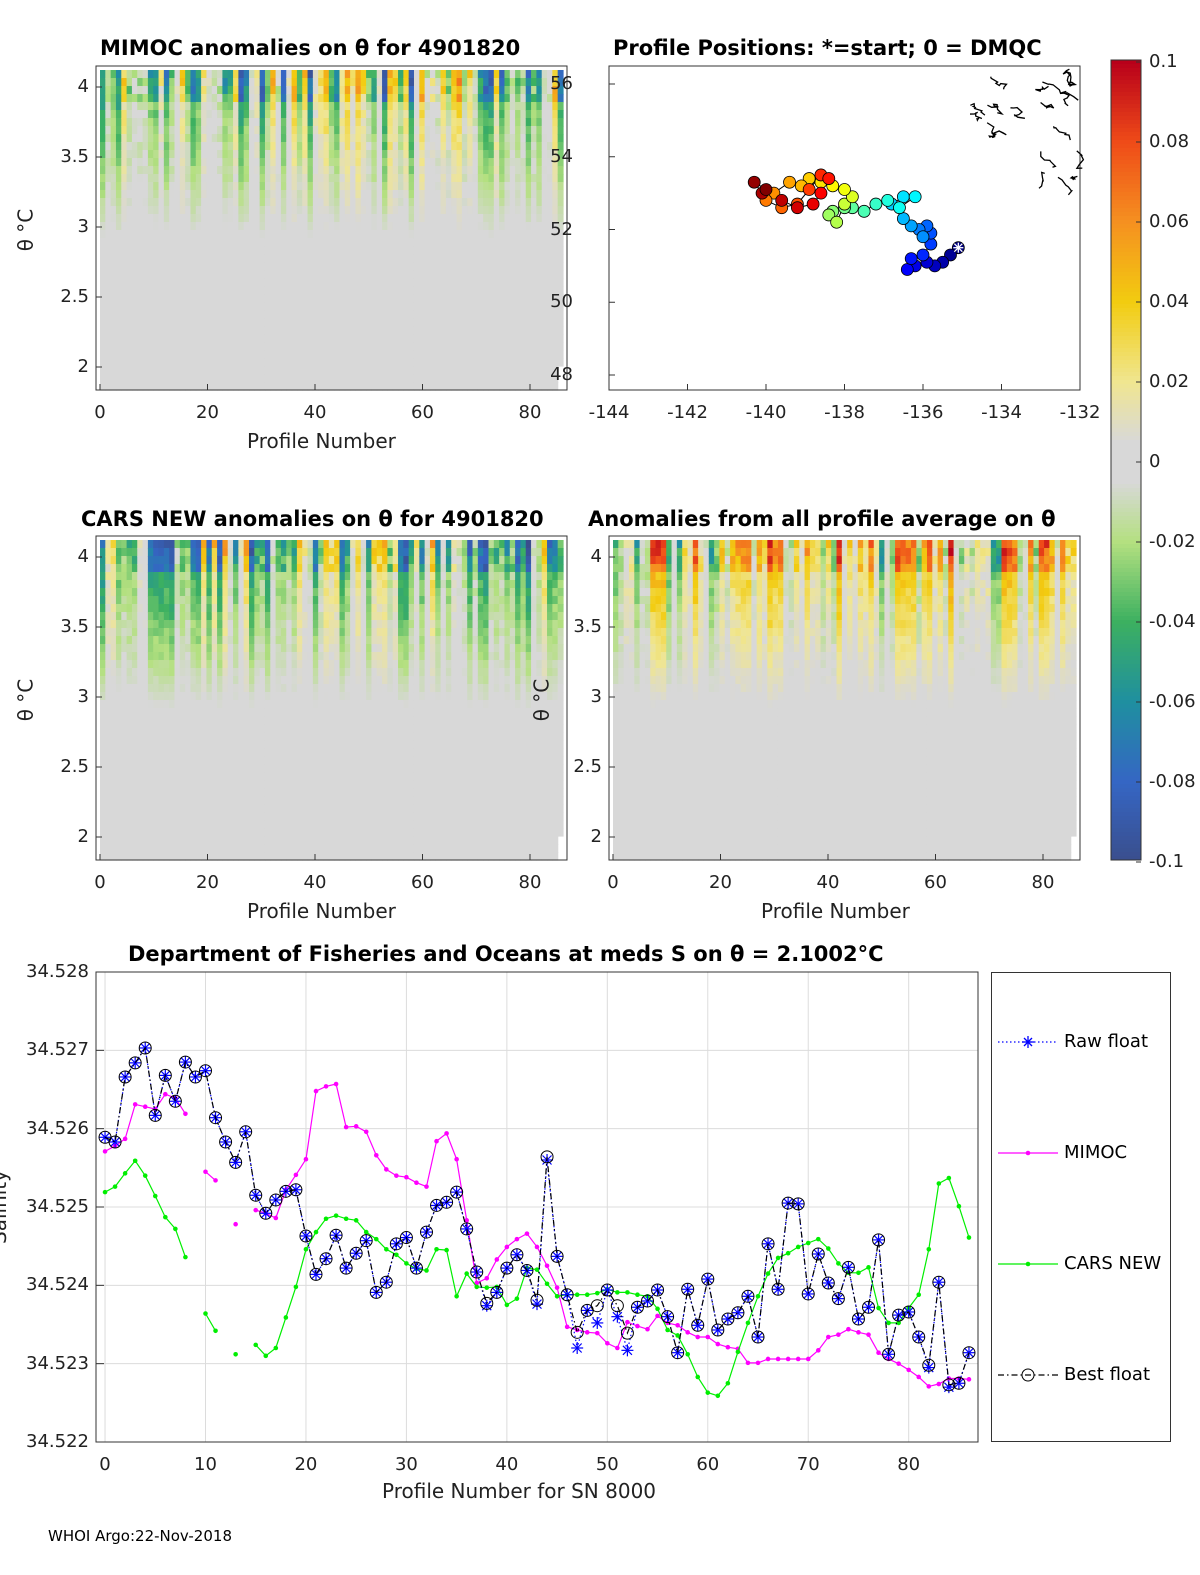 The image size is (1200, 1575). What do you see at coordinates (530, 882) in the screenshot?
I see `cars-xtick: 80` at bounding box center [530, 882].